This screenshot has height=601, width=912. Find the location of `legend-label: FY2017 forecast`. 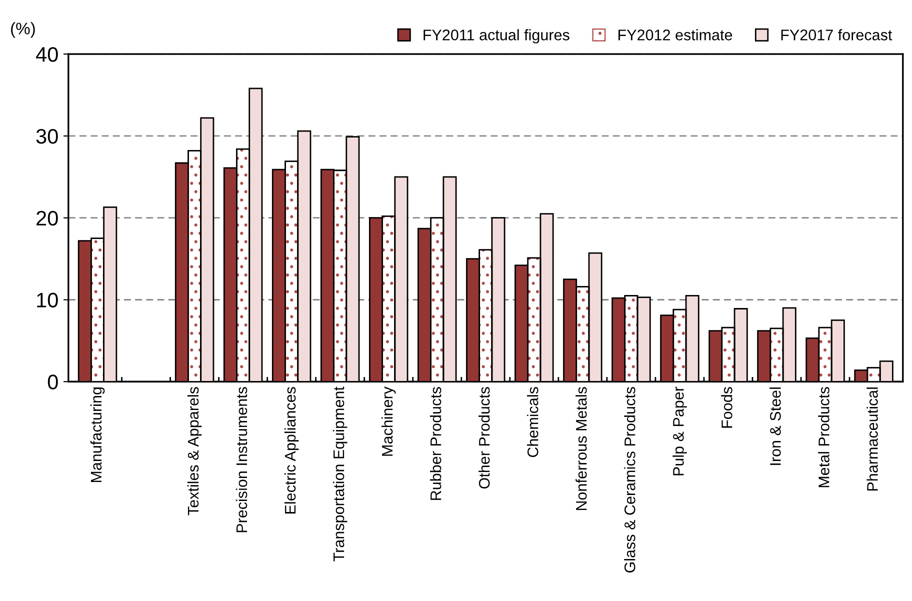

legend-label: FY2017 forecast is located at coordinates (836, 34).